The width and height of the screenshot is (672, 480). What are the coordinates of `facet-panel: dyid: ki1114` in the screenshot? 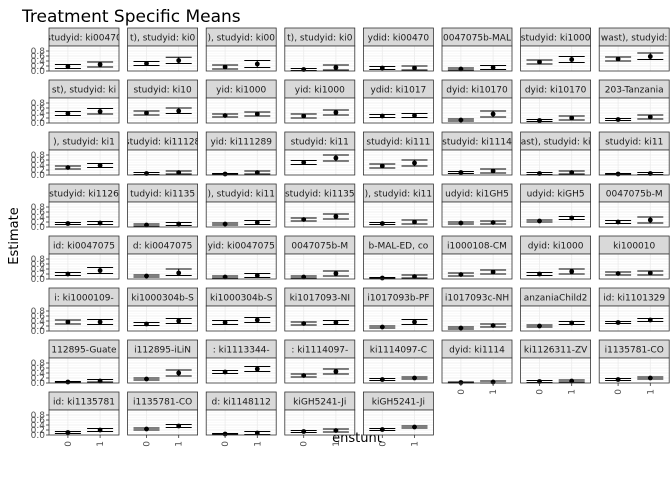 It's located at (477, 362).